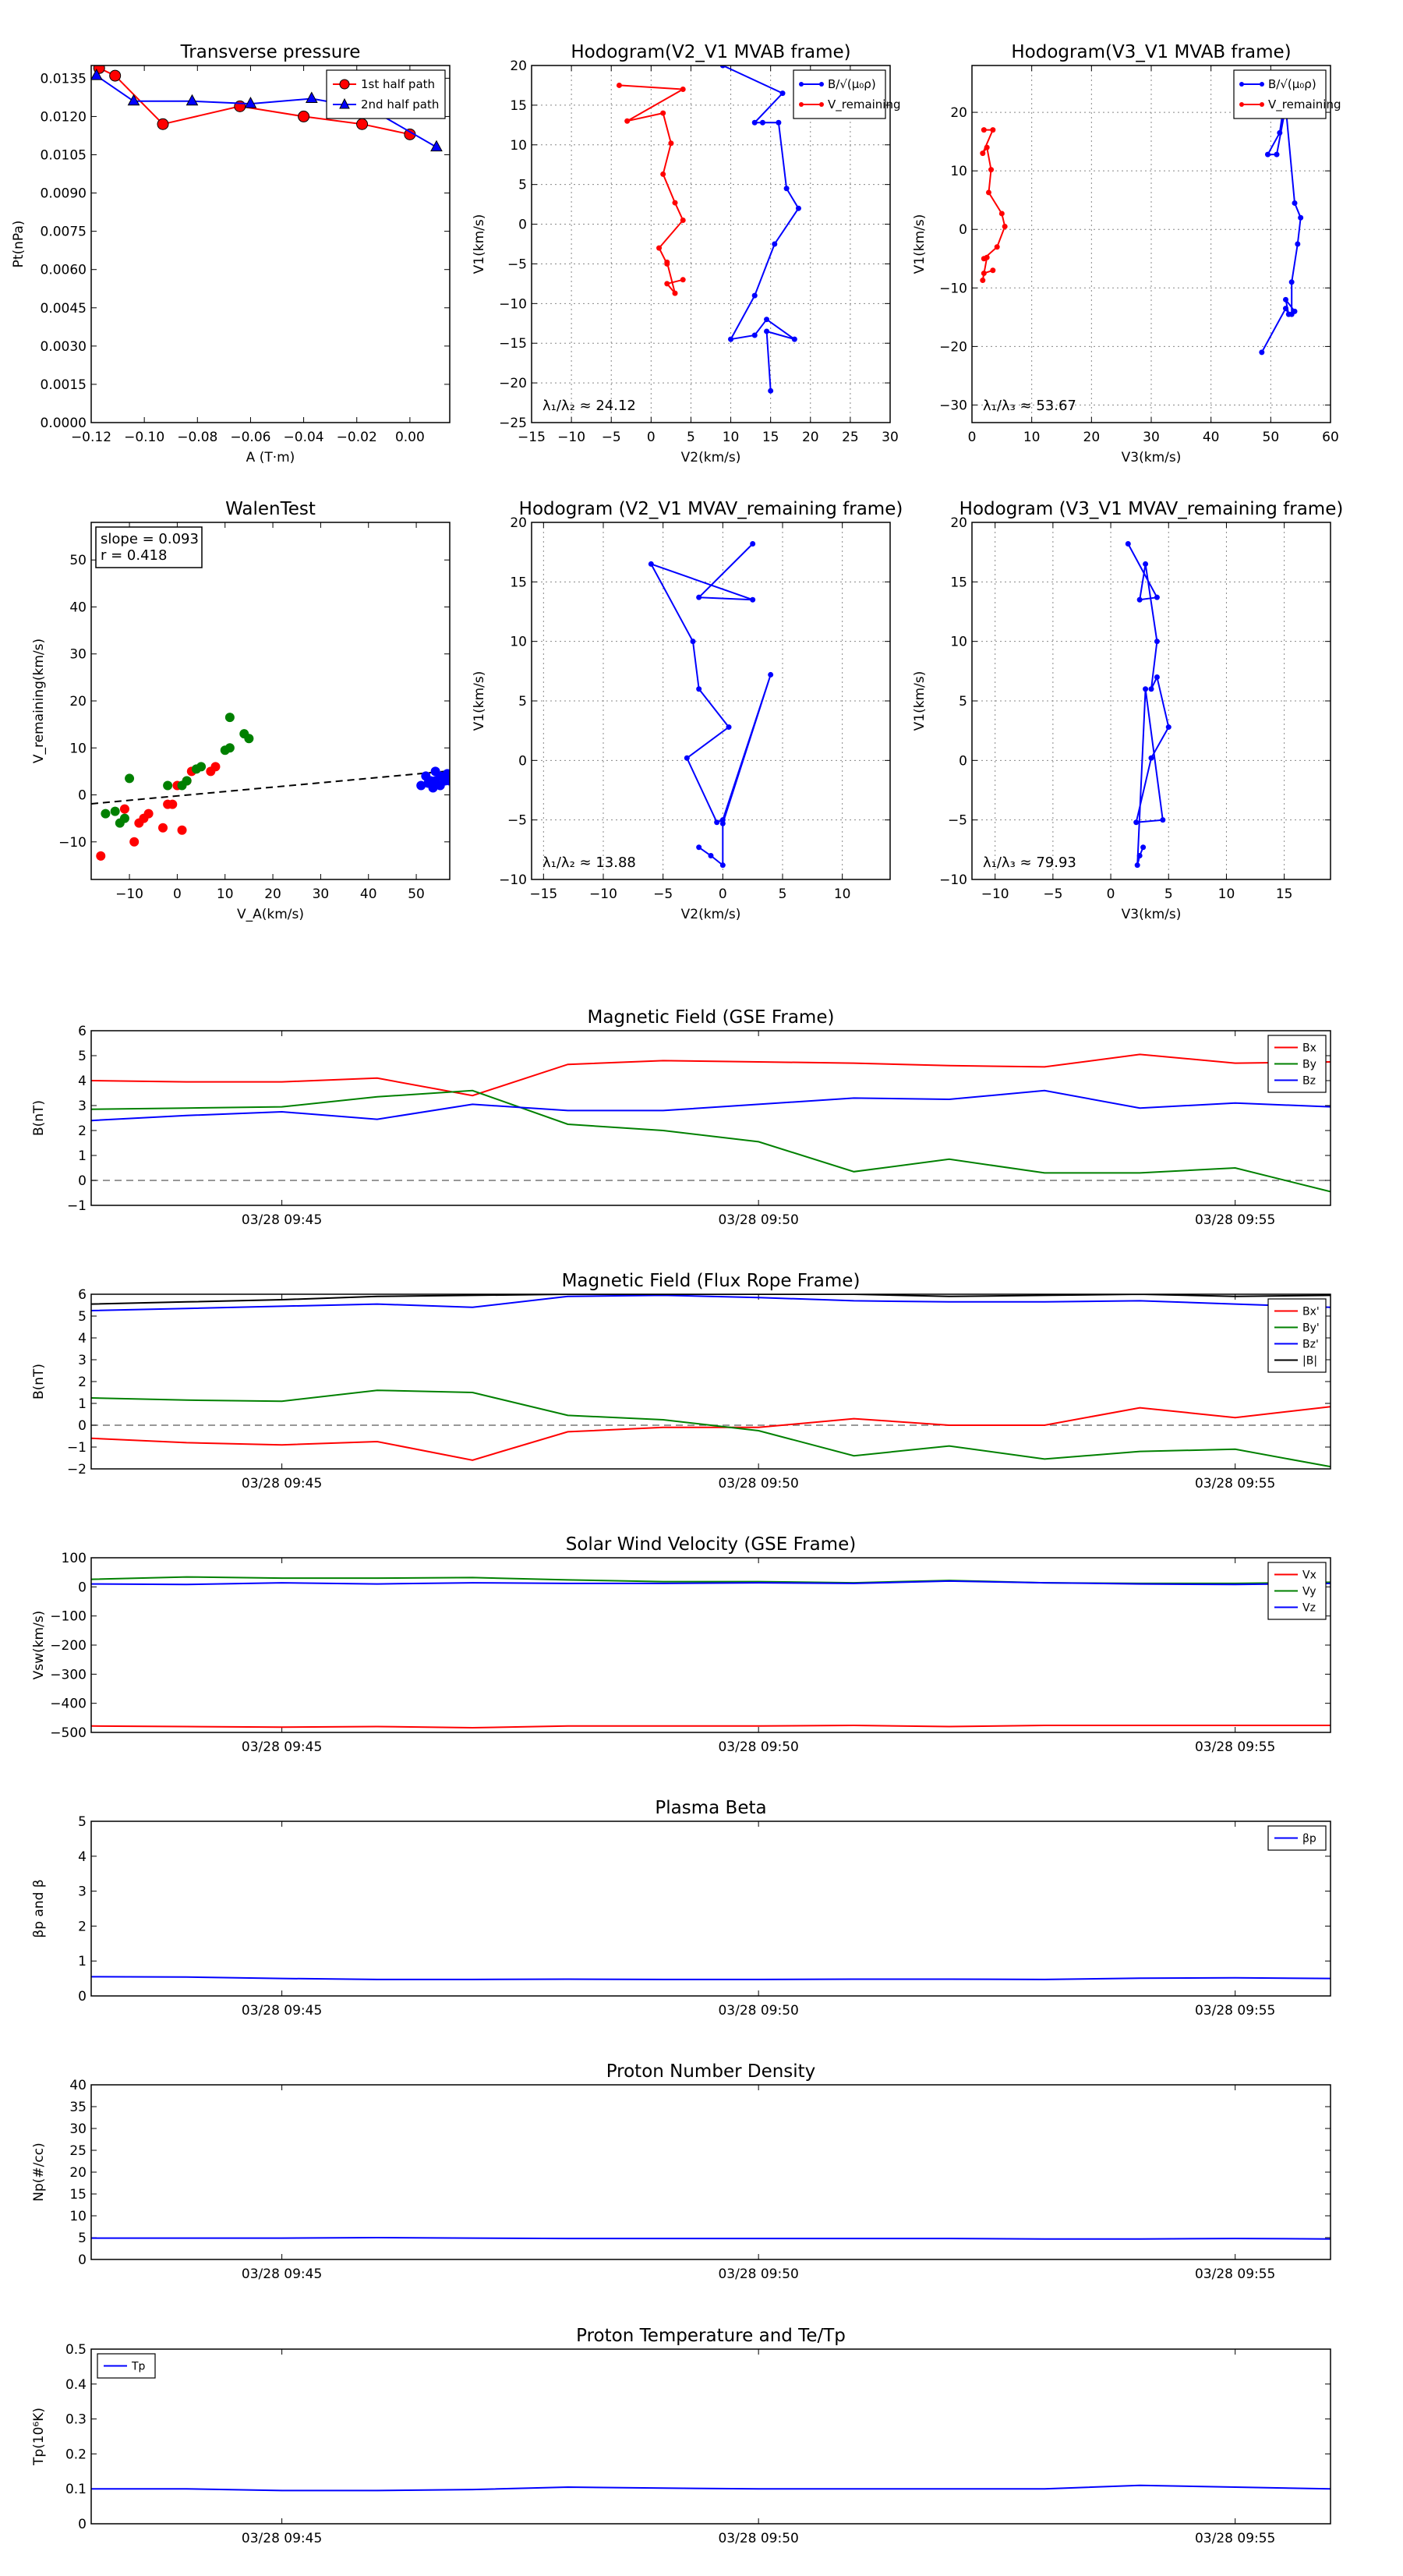 This screenshot has width=1403, height=2576. Describe the element at coordinates (953, 880) in the screenshot. I see `y-tick-label: −10` at that location.